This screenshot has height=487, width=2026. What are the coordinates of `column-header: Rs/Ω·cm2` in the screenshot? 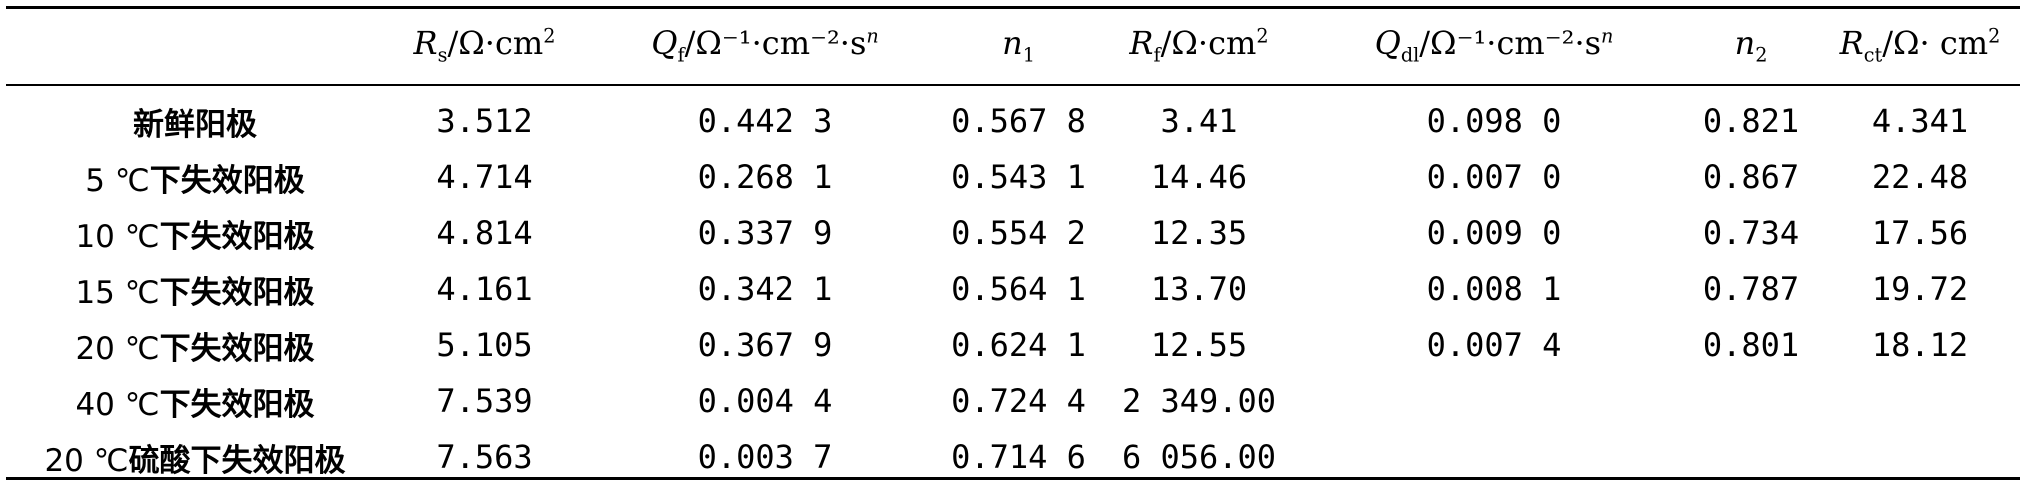 It's located at (484, 45).